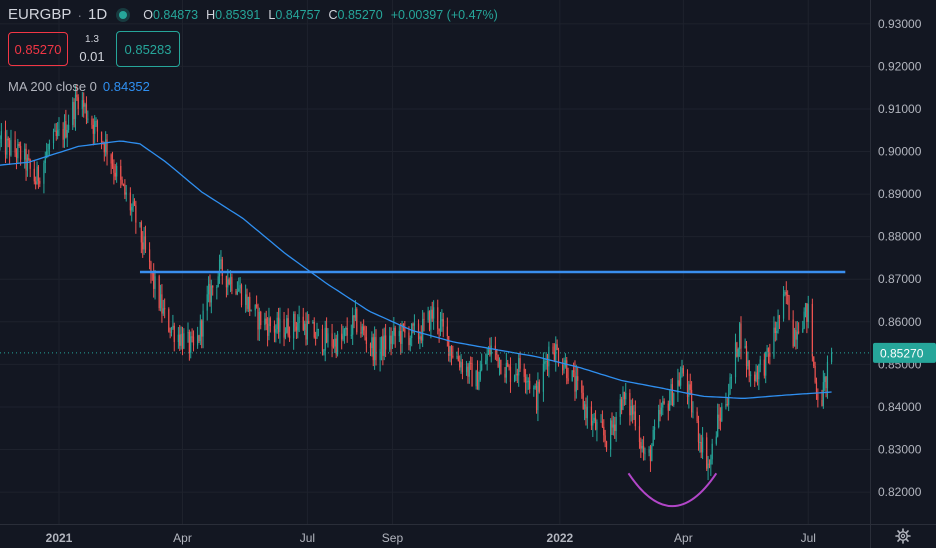  What do you see at coordinates (38, 49) in the screenshot?
I see `sell-button: 0.85270` at bounding box center [38, 49].